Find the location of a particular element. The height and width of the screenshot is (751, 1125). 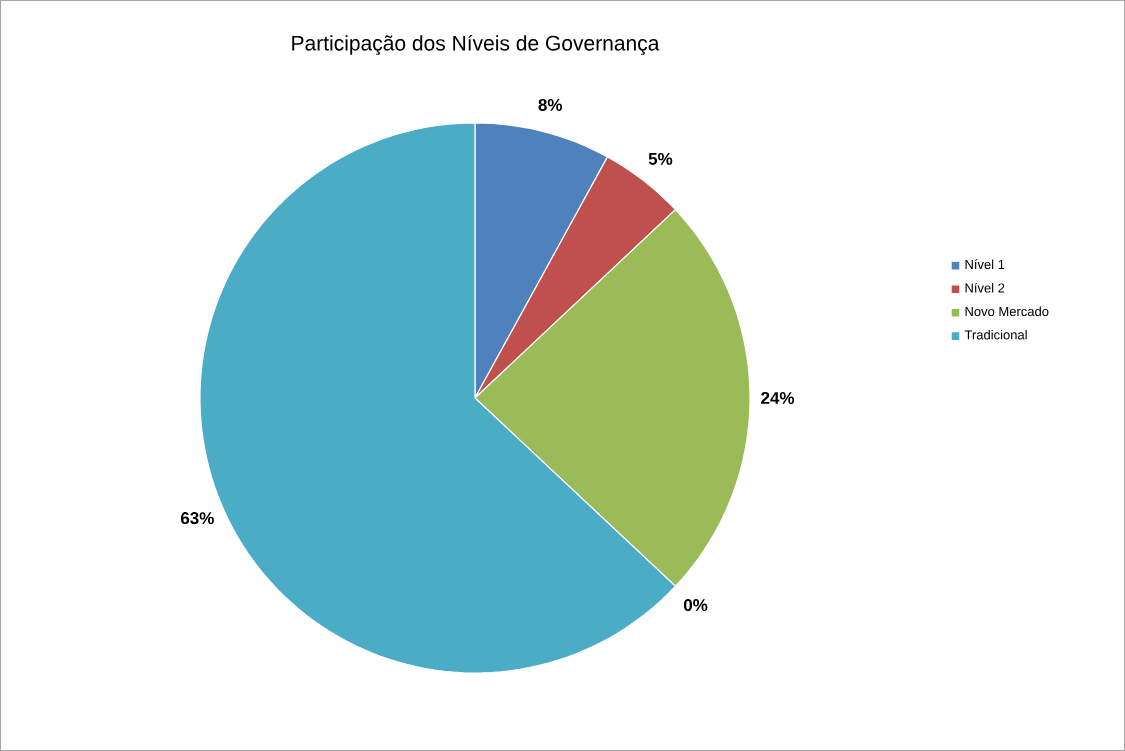

data-label: 5% is located at coordinates (660, 158).